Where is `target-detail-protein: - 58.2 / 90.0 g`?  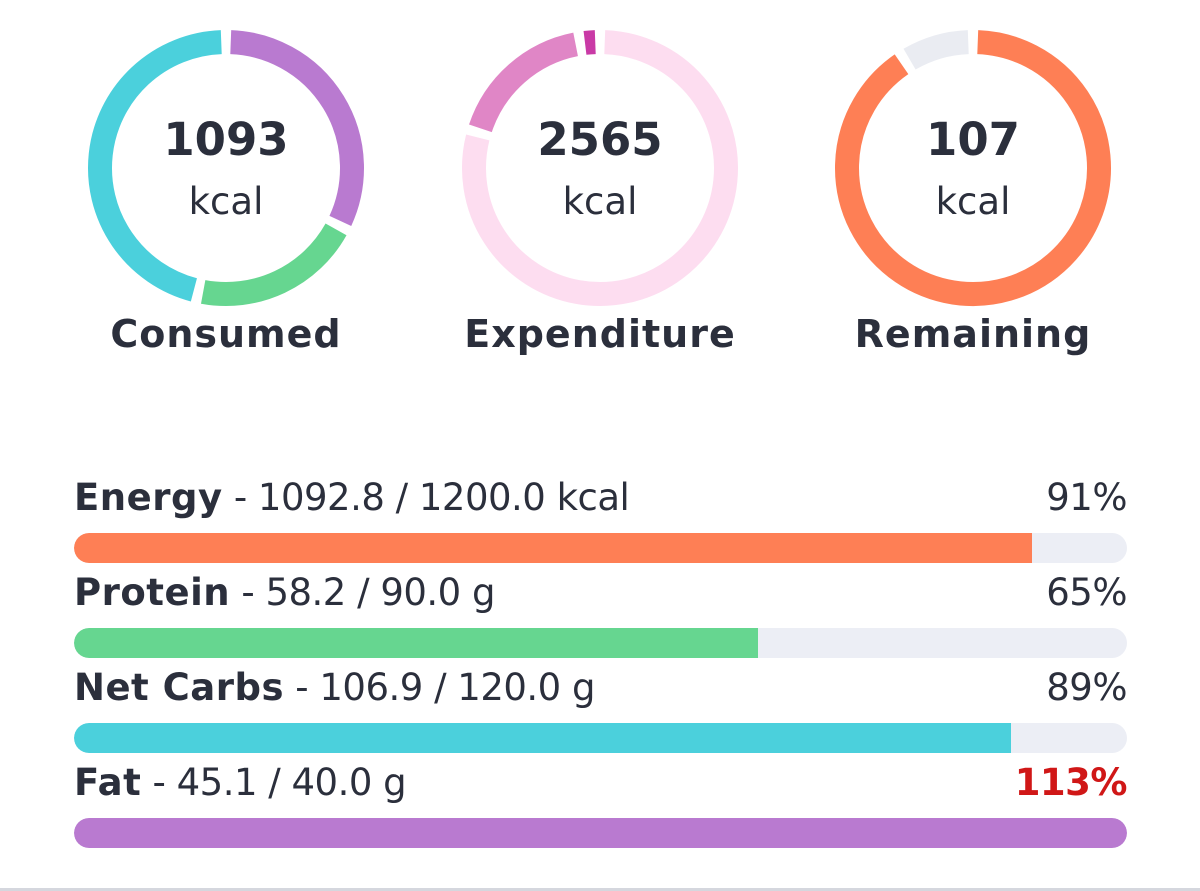
target-detail-protein: - 58.2 / 90.0 g is located at coordinates (362, 592).